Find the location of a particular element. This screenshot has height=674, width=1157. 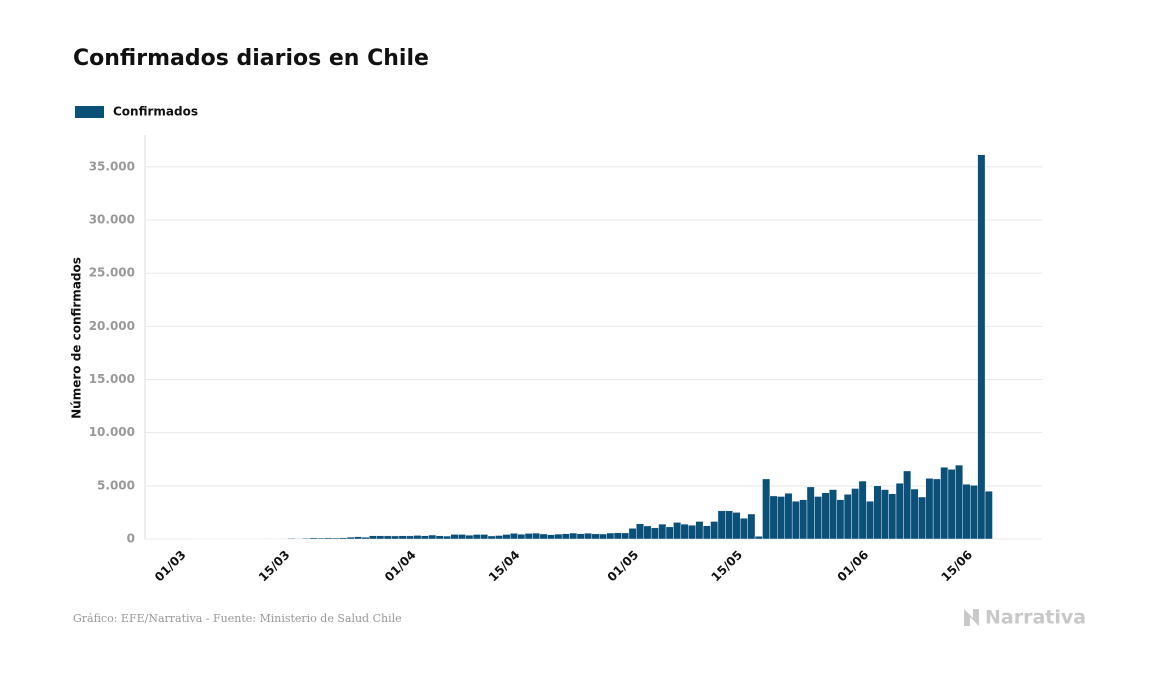

x-tick-label: 15/03 is located at coordinates (274, 566).